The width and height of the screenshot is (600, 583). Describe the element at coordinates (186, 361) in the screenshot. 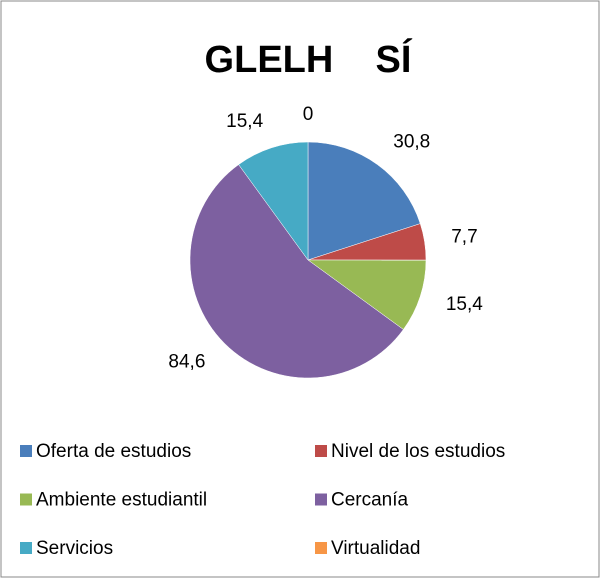

I see `data-label: 84,6` at that location.